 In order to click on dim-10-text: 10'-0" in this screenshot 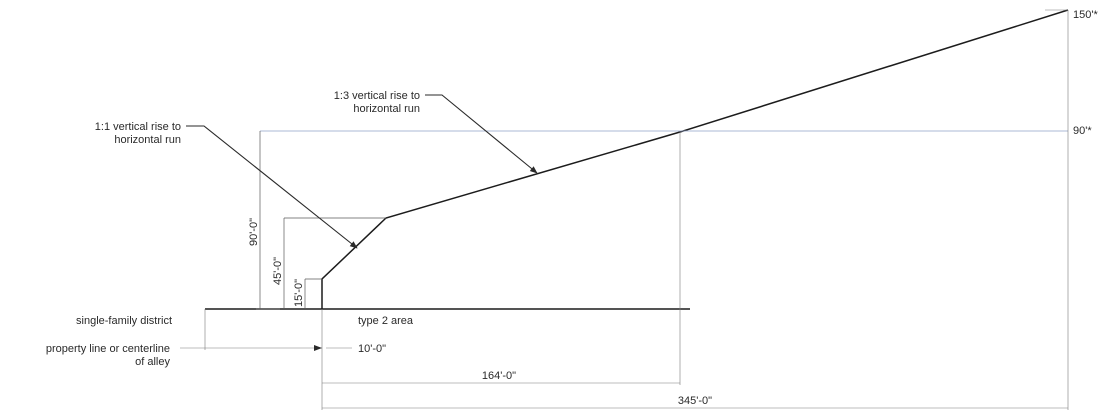, I will do `click(372, 349)`.